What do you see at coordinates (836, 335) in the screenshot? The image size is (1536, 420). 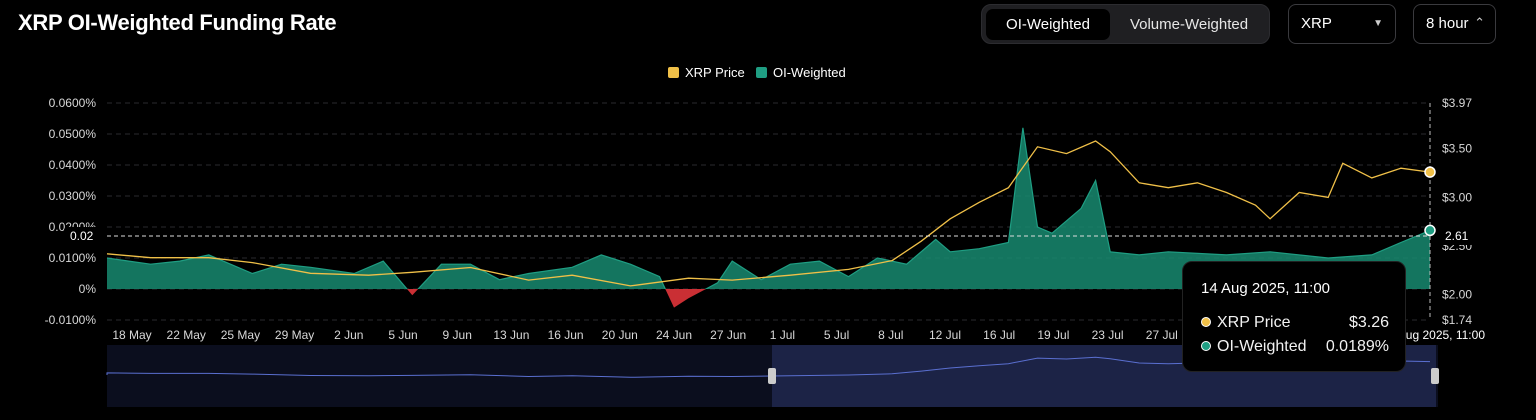 I see `x-tick-label: 5 Jul` at bounding box center [836, 335].